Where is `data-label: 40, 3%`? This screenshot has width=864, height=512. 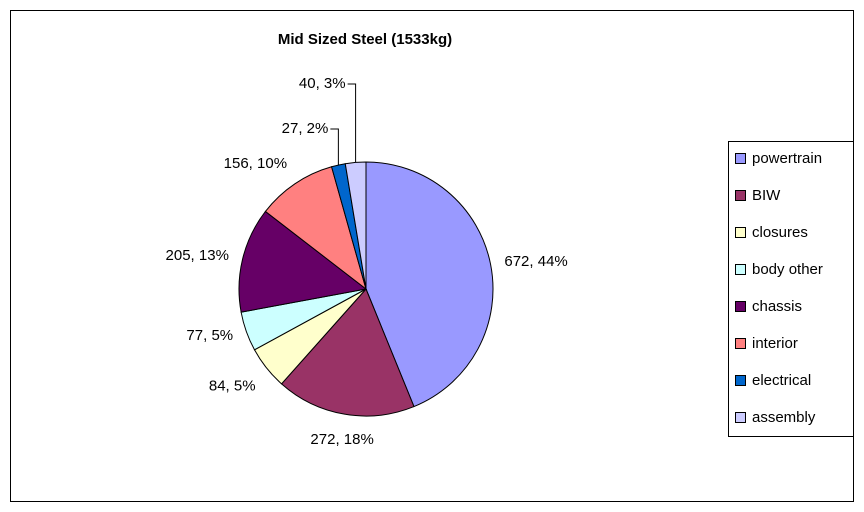 data-label: 40, 3% is located at coordinates (322, 83).